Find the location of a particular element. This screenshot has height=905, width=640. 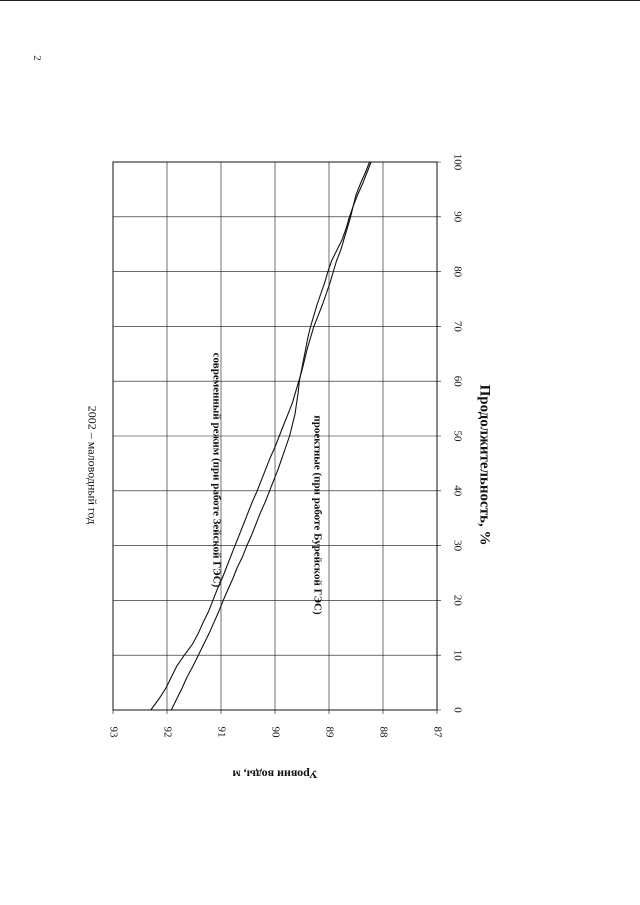

duration-tick-label: 10 is located at coordinates (457, 656).